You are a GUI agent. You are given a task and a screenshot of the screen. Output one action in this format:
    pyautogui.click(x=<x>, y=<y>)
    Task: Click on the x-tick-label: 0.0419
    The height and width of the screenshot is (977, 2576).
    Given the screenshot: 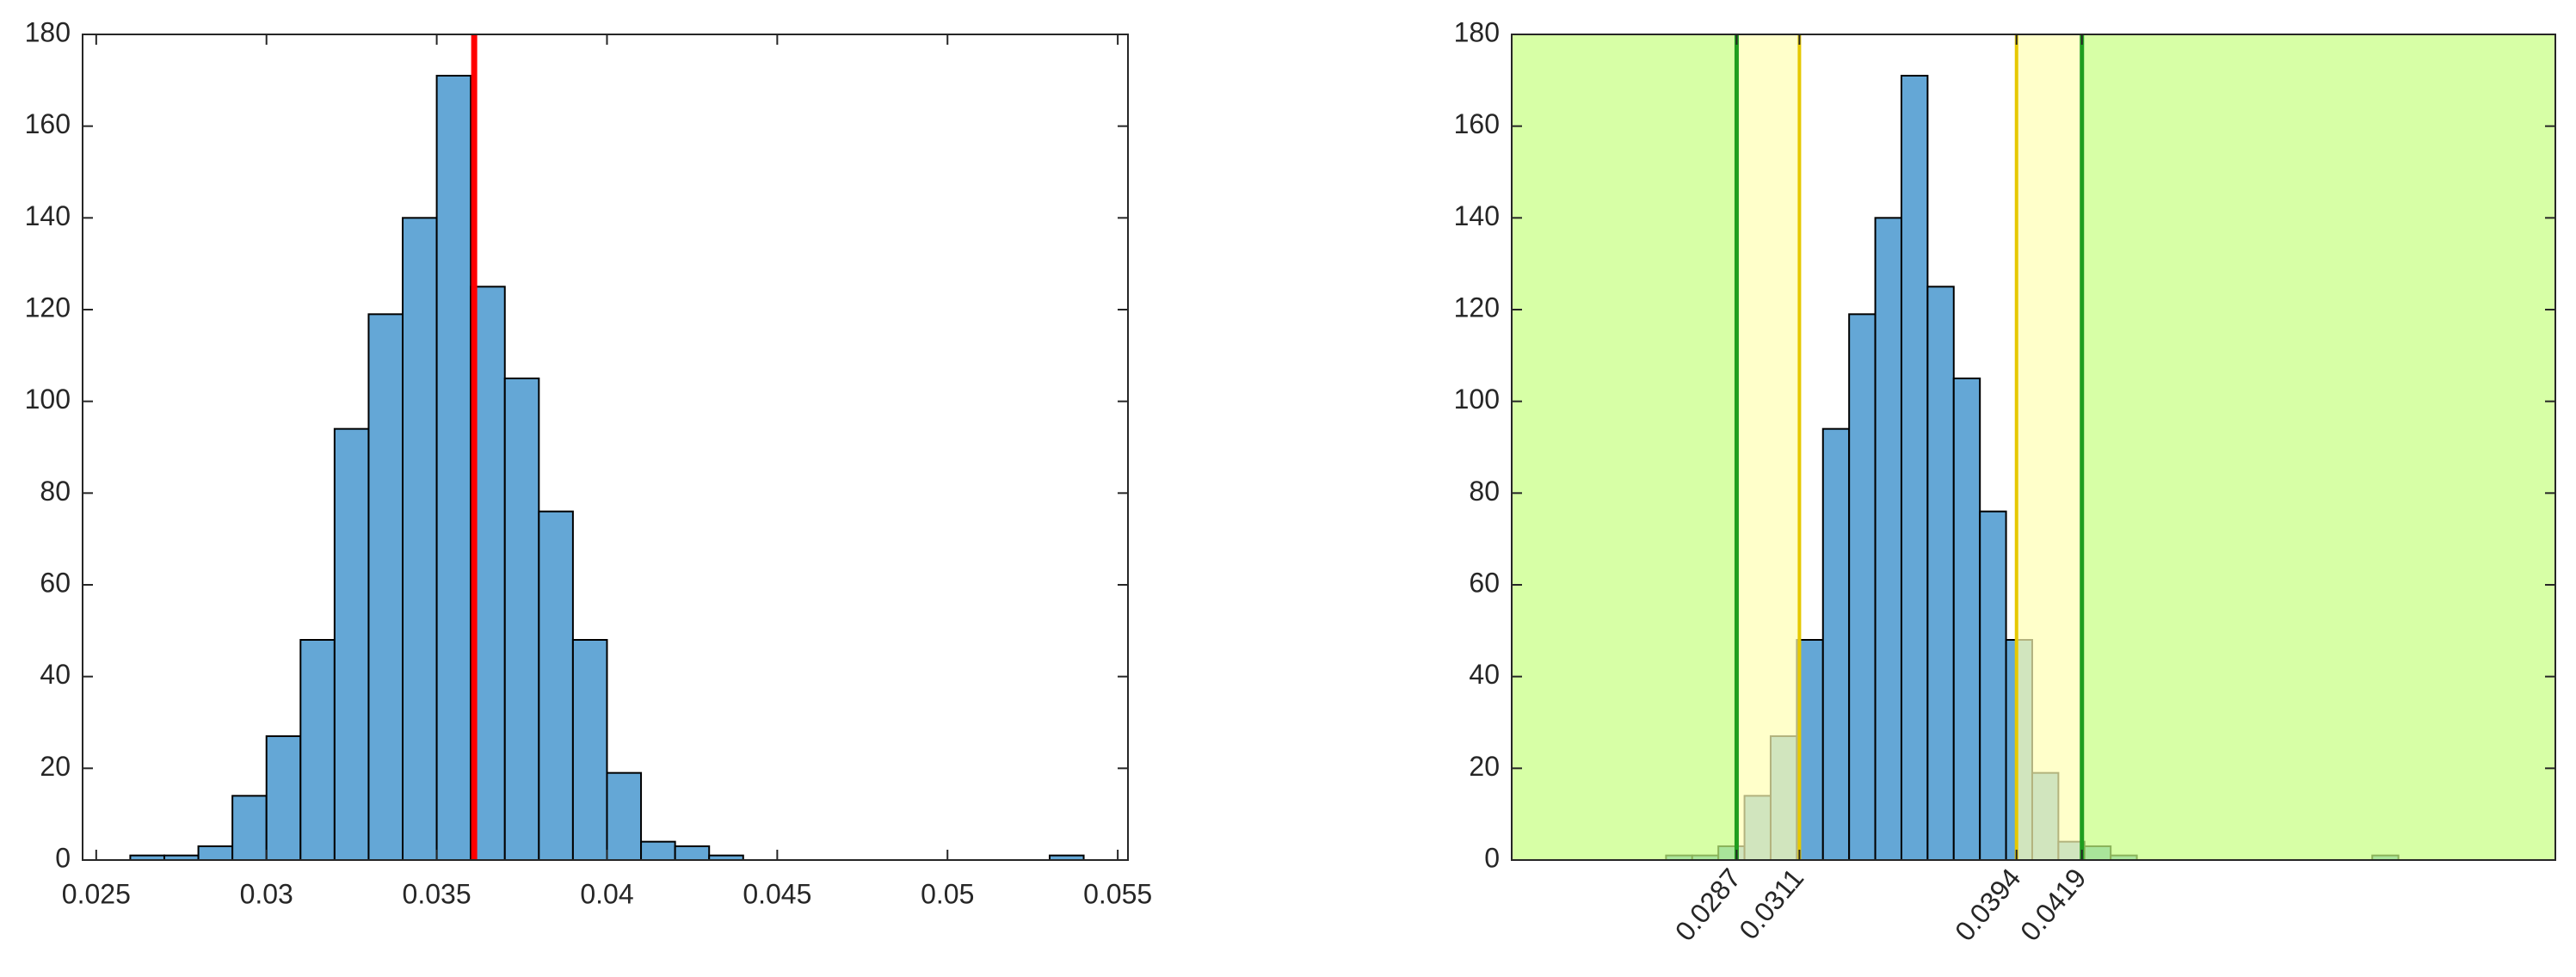 What is the action you would take?
    pyautogui.click(x=2053, y=905)
    